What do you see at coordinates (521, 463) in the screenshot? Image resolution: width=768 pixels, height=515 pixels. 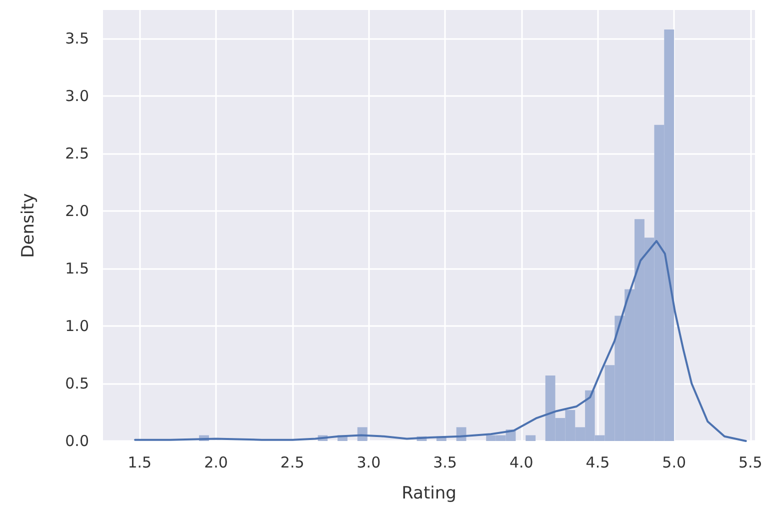 I see `x-tick-label: 4.0` at bounding box center [521, 463].